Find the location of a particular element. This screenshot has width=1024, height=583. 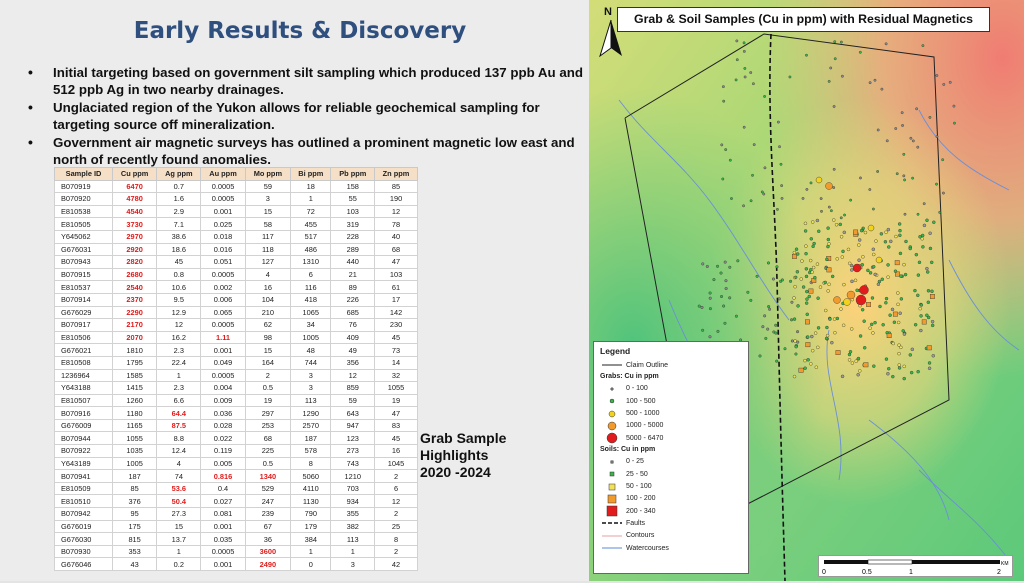

assay-cell: 104 is located at coordinates (268, 299).